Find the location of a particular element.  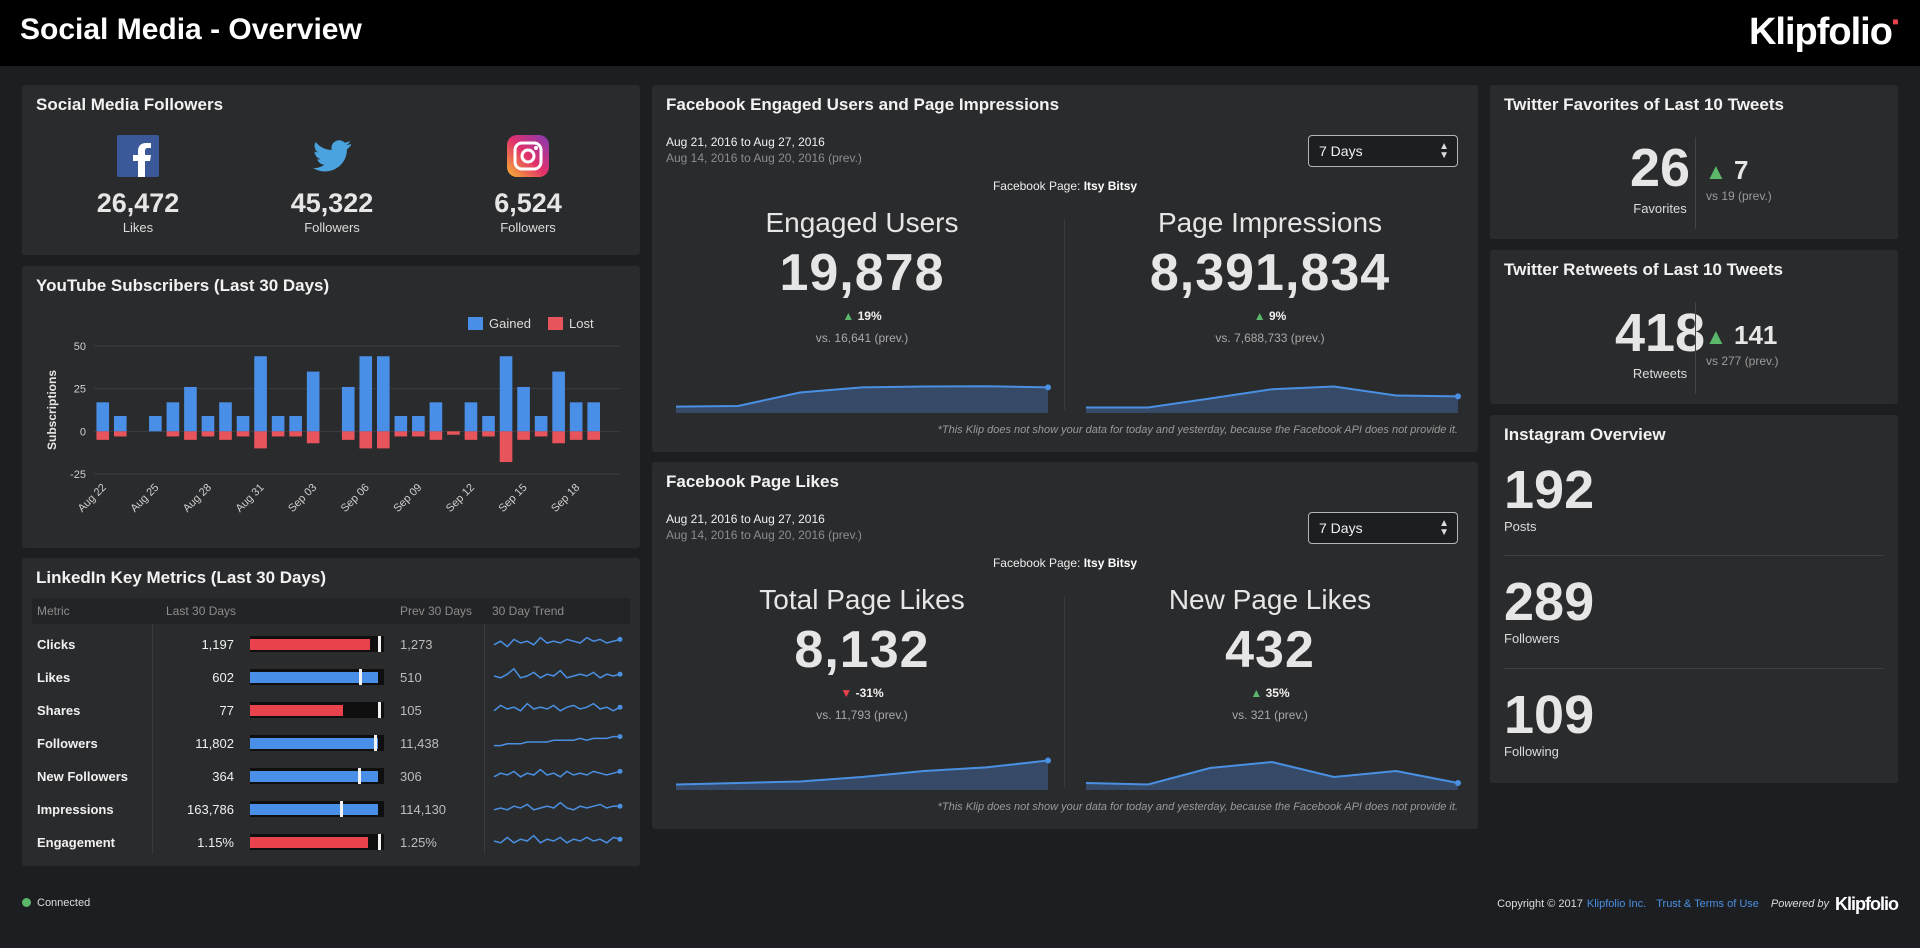

x-tick-label: Sep 12 is located at coordinates (460, 498).